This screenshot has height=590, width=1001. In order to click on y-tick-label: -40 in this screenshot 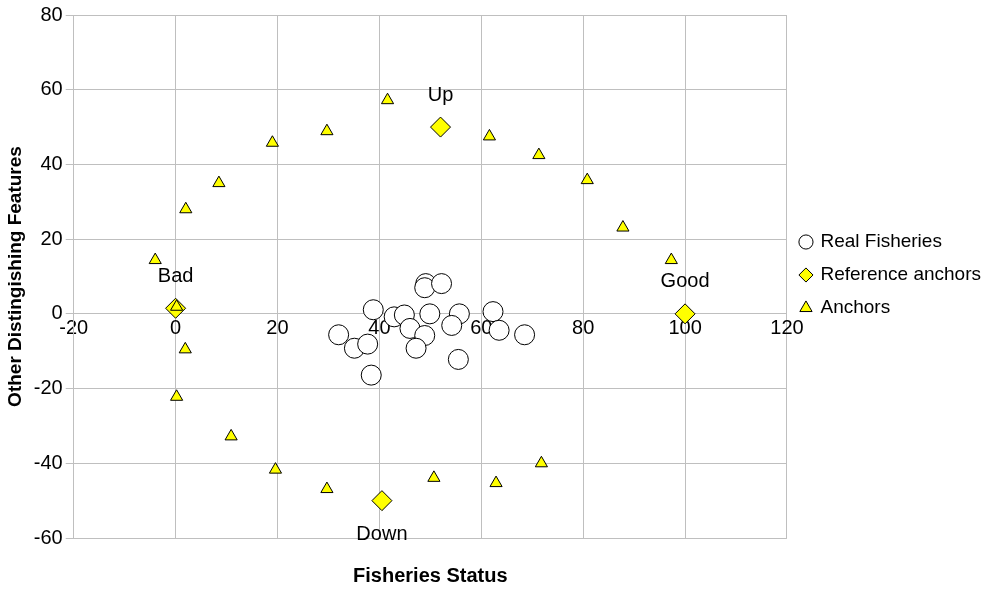, I will do `click(48, 461)`.